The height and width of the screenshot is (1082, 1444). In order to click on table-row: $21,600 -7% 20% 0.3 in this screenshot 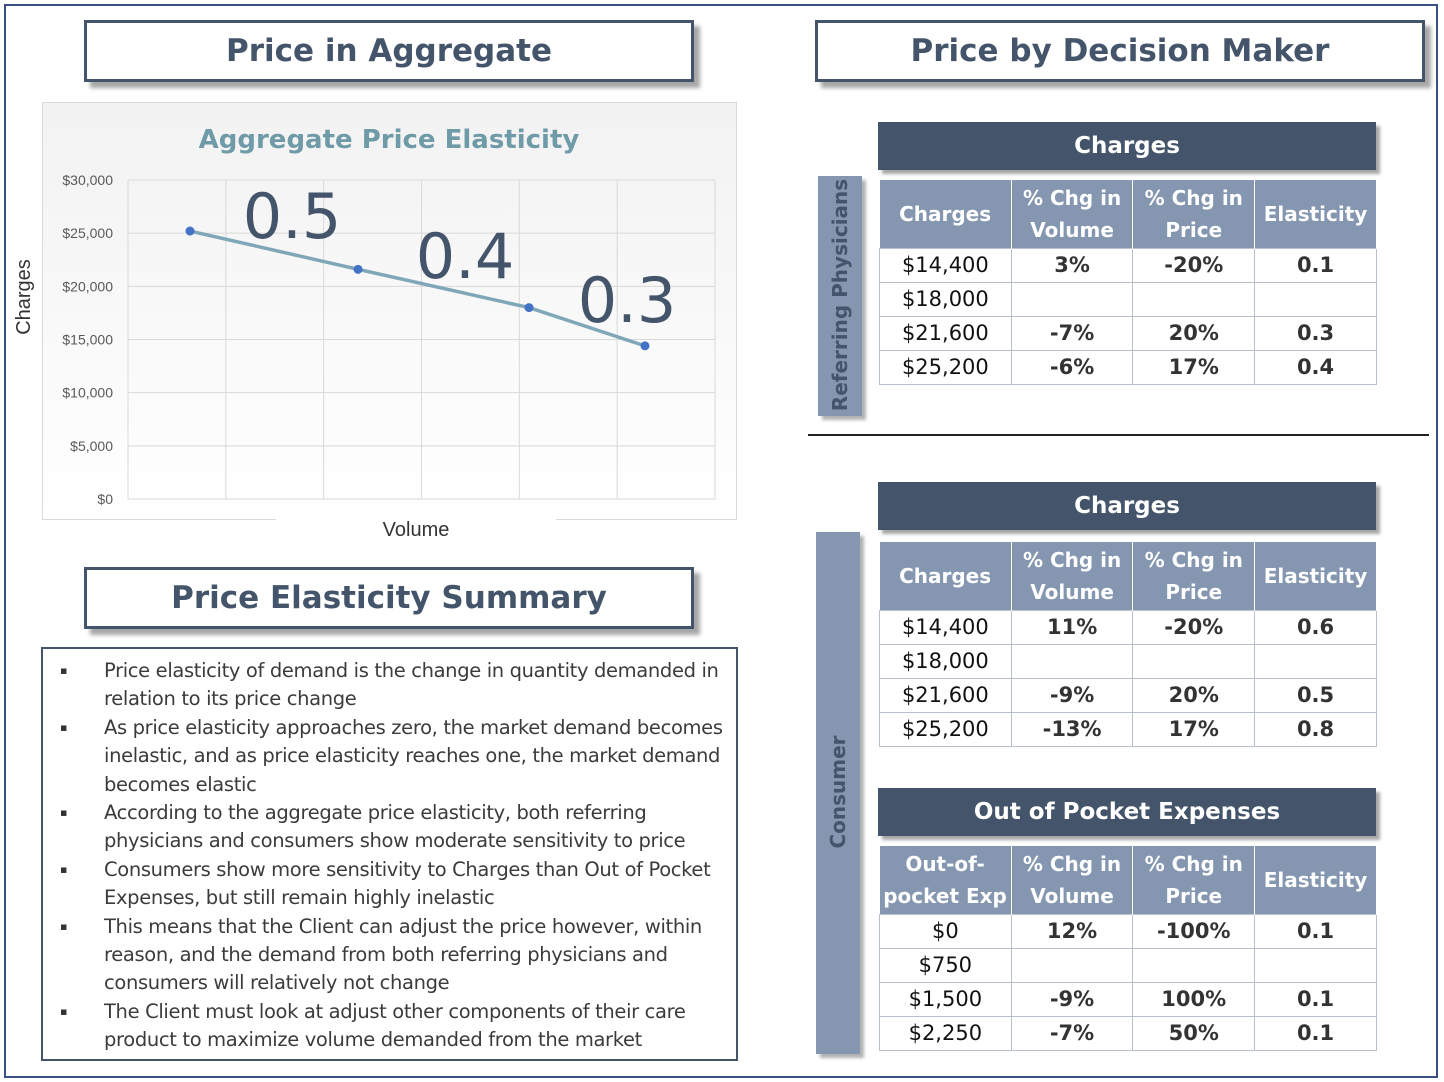, I will do `click(1128, 333)`.